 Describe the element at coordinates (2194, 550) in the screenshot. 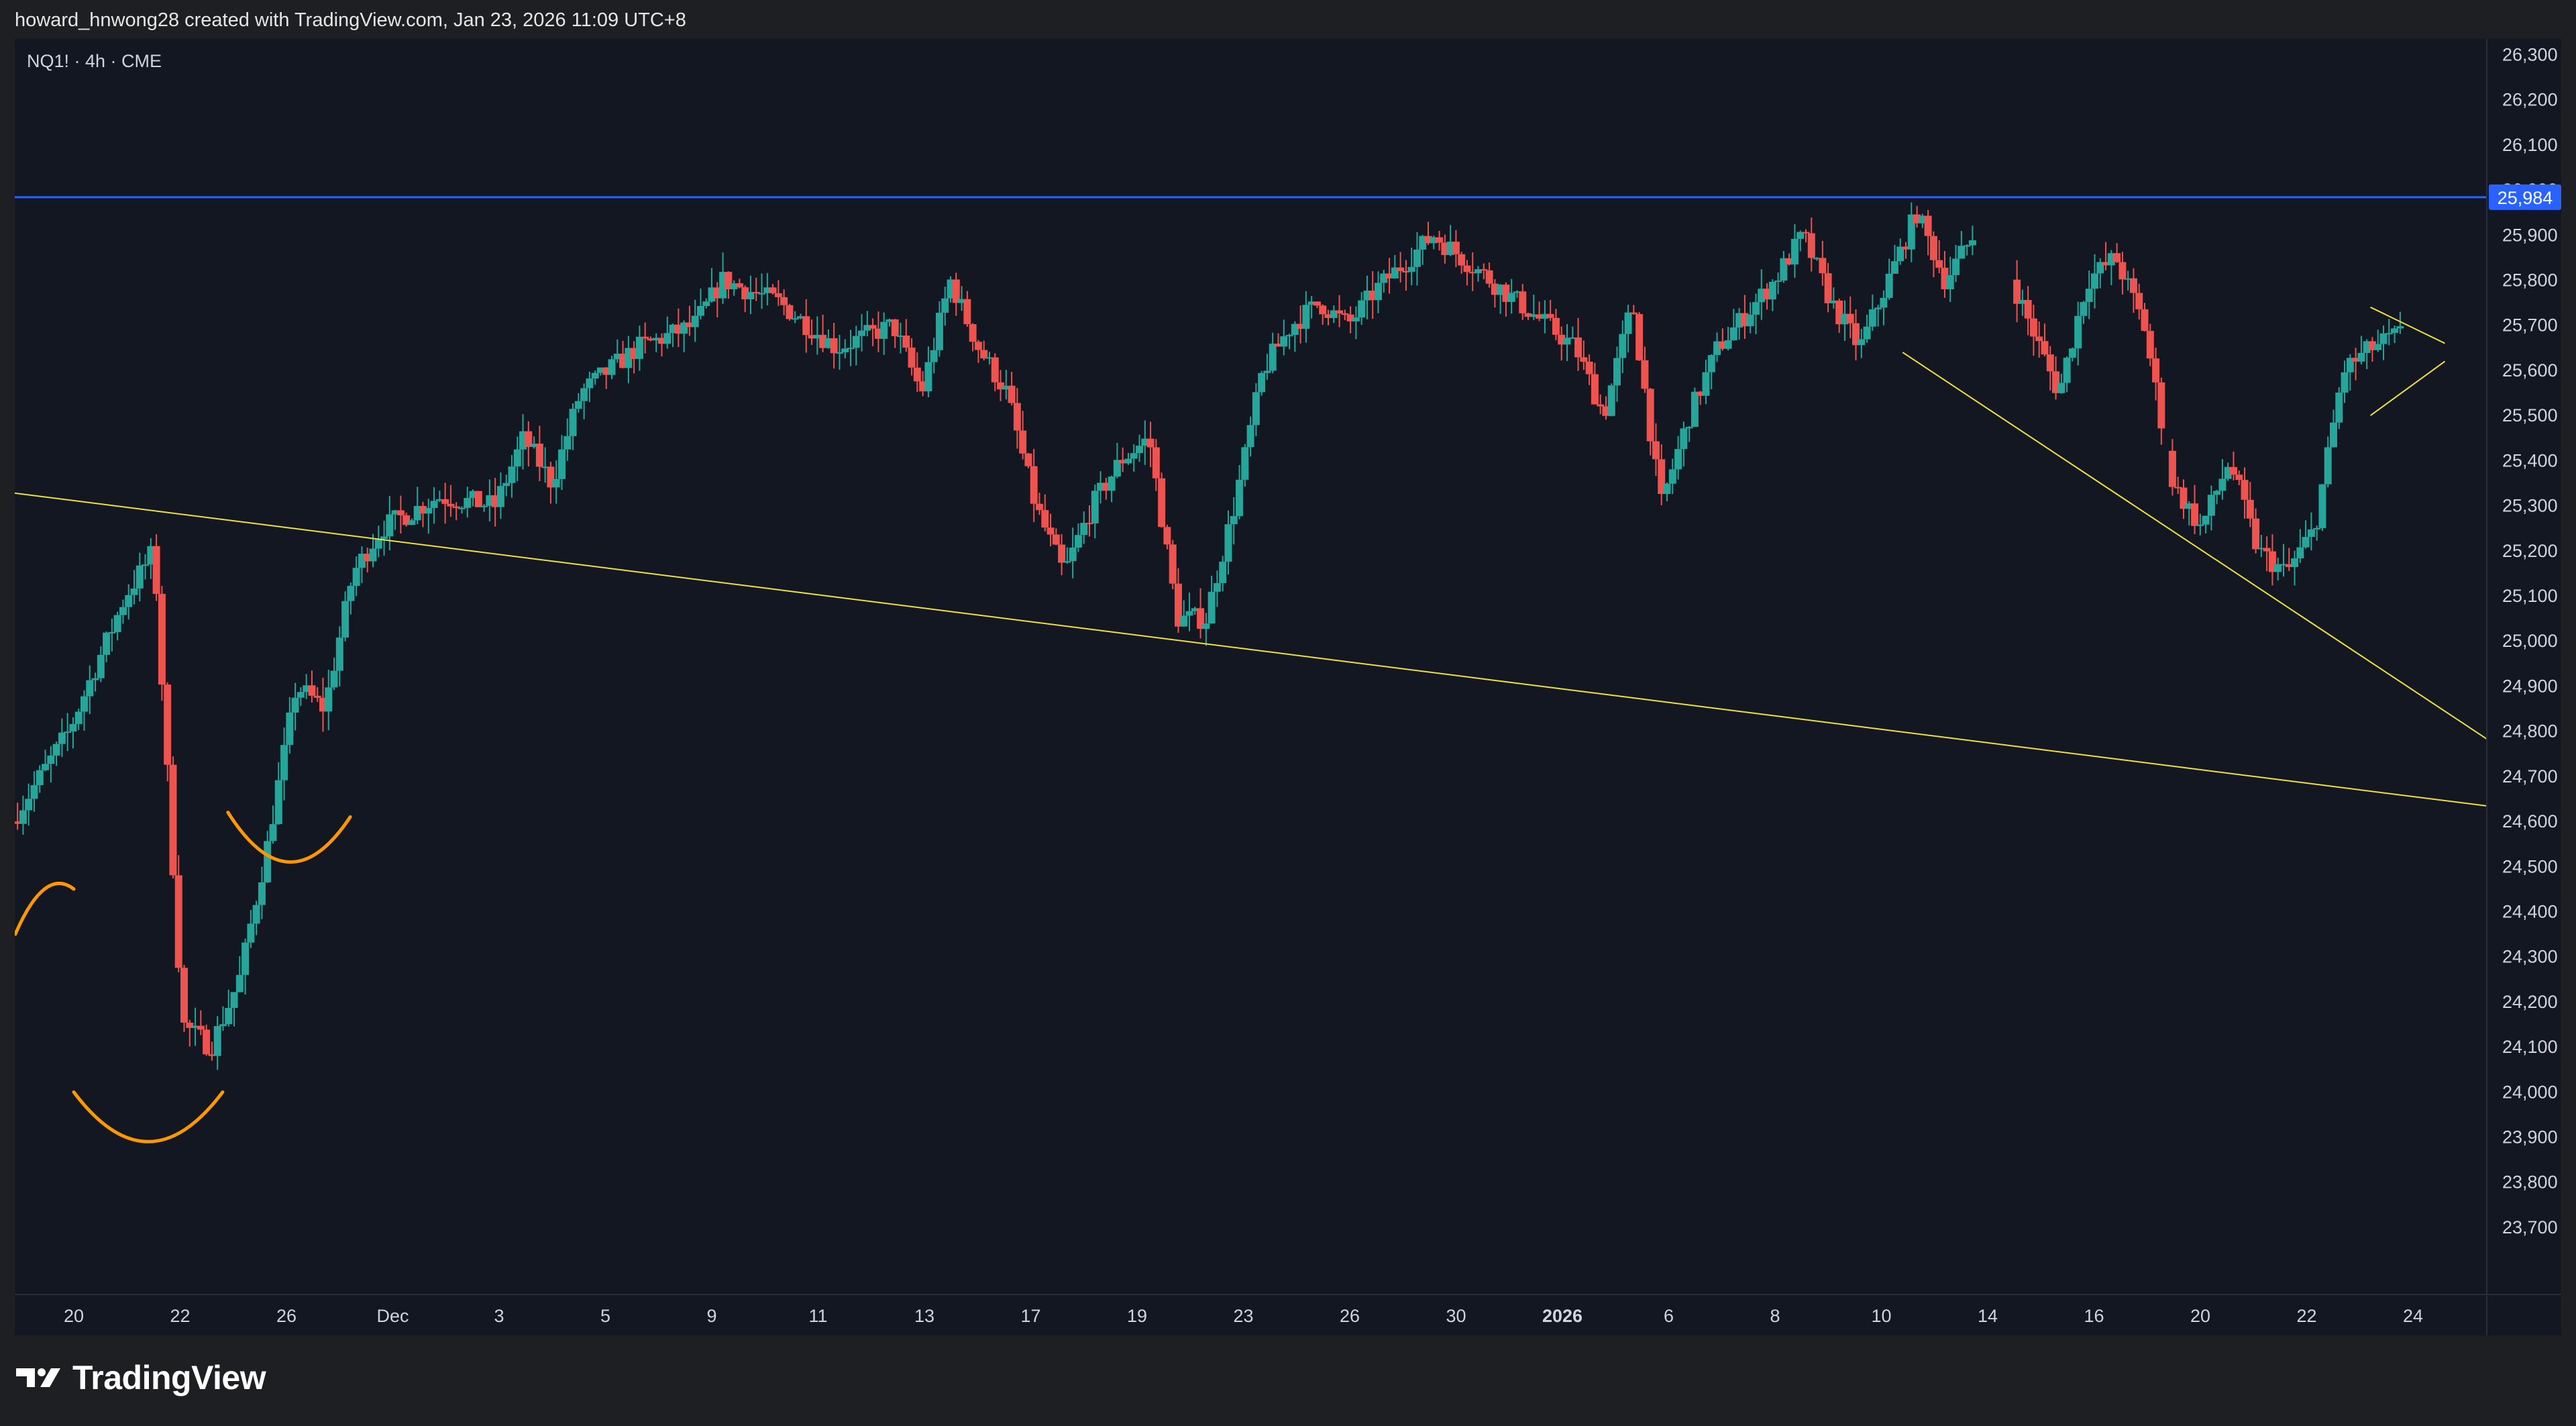

I see `trendline` at that location.